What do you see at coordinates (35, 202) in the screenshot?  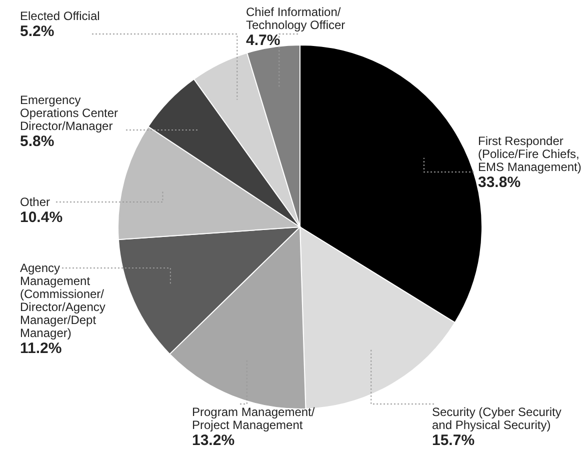 I see `slice-label: Other` at bounding box center [35, 202].